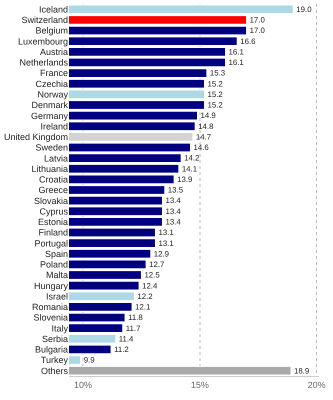 The height and width of the screenshot is (400, 333). I want to click on y-tick-label: Italy, so click(59, 328).